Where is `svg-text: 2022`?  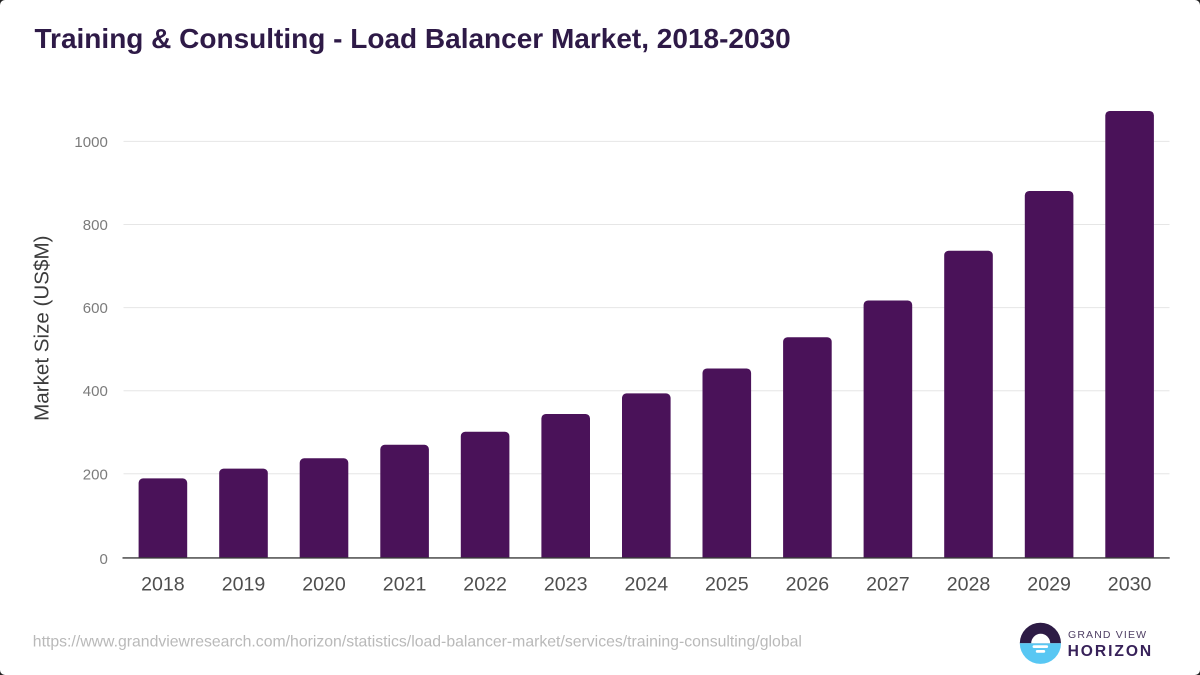 svg-text: 2022 is located at coordinates (485, 585).